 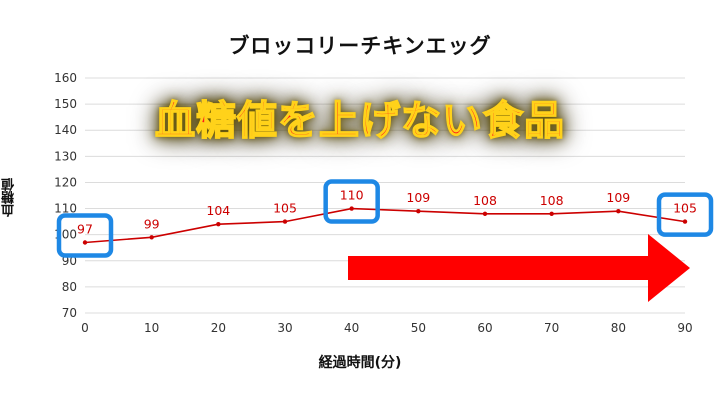 I want to click on data-label: 97, so click(x=85, y=229).